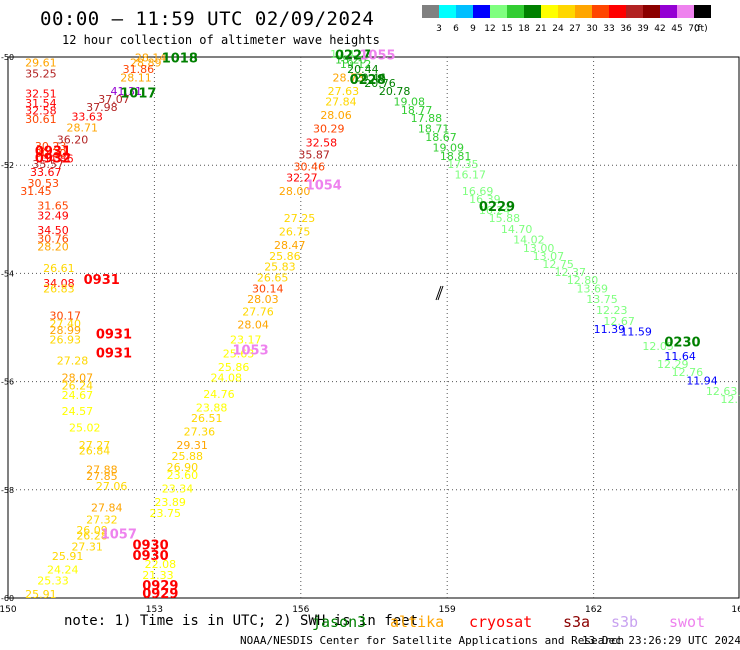  What do you see at coordinates (593, 610) in the screenshot?
I see `x-tick-label: 162` at bounding box center [593, 610].